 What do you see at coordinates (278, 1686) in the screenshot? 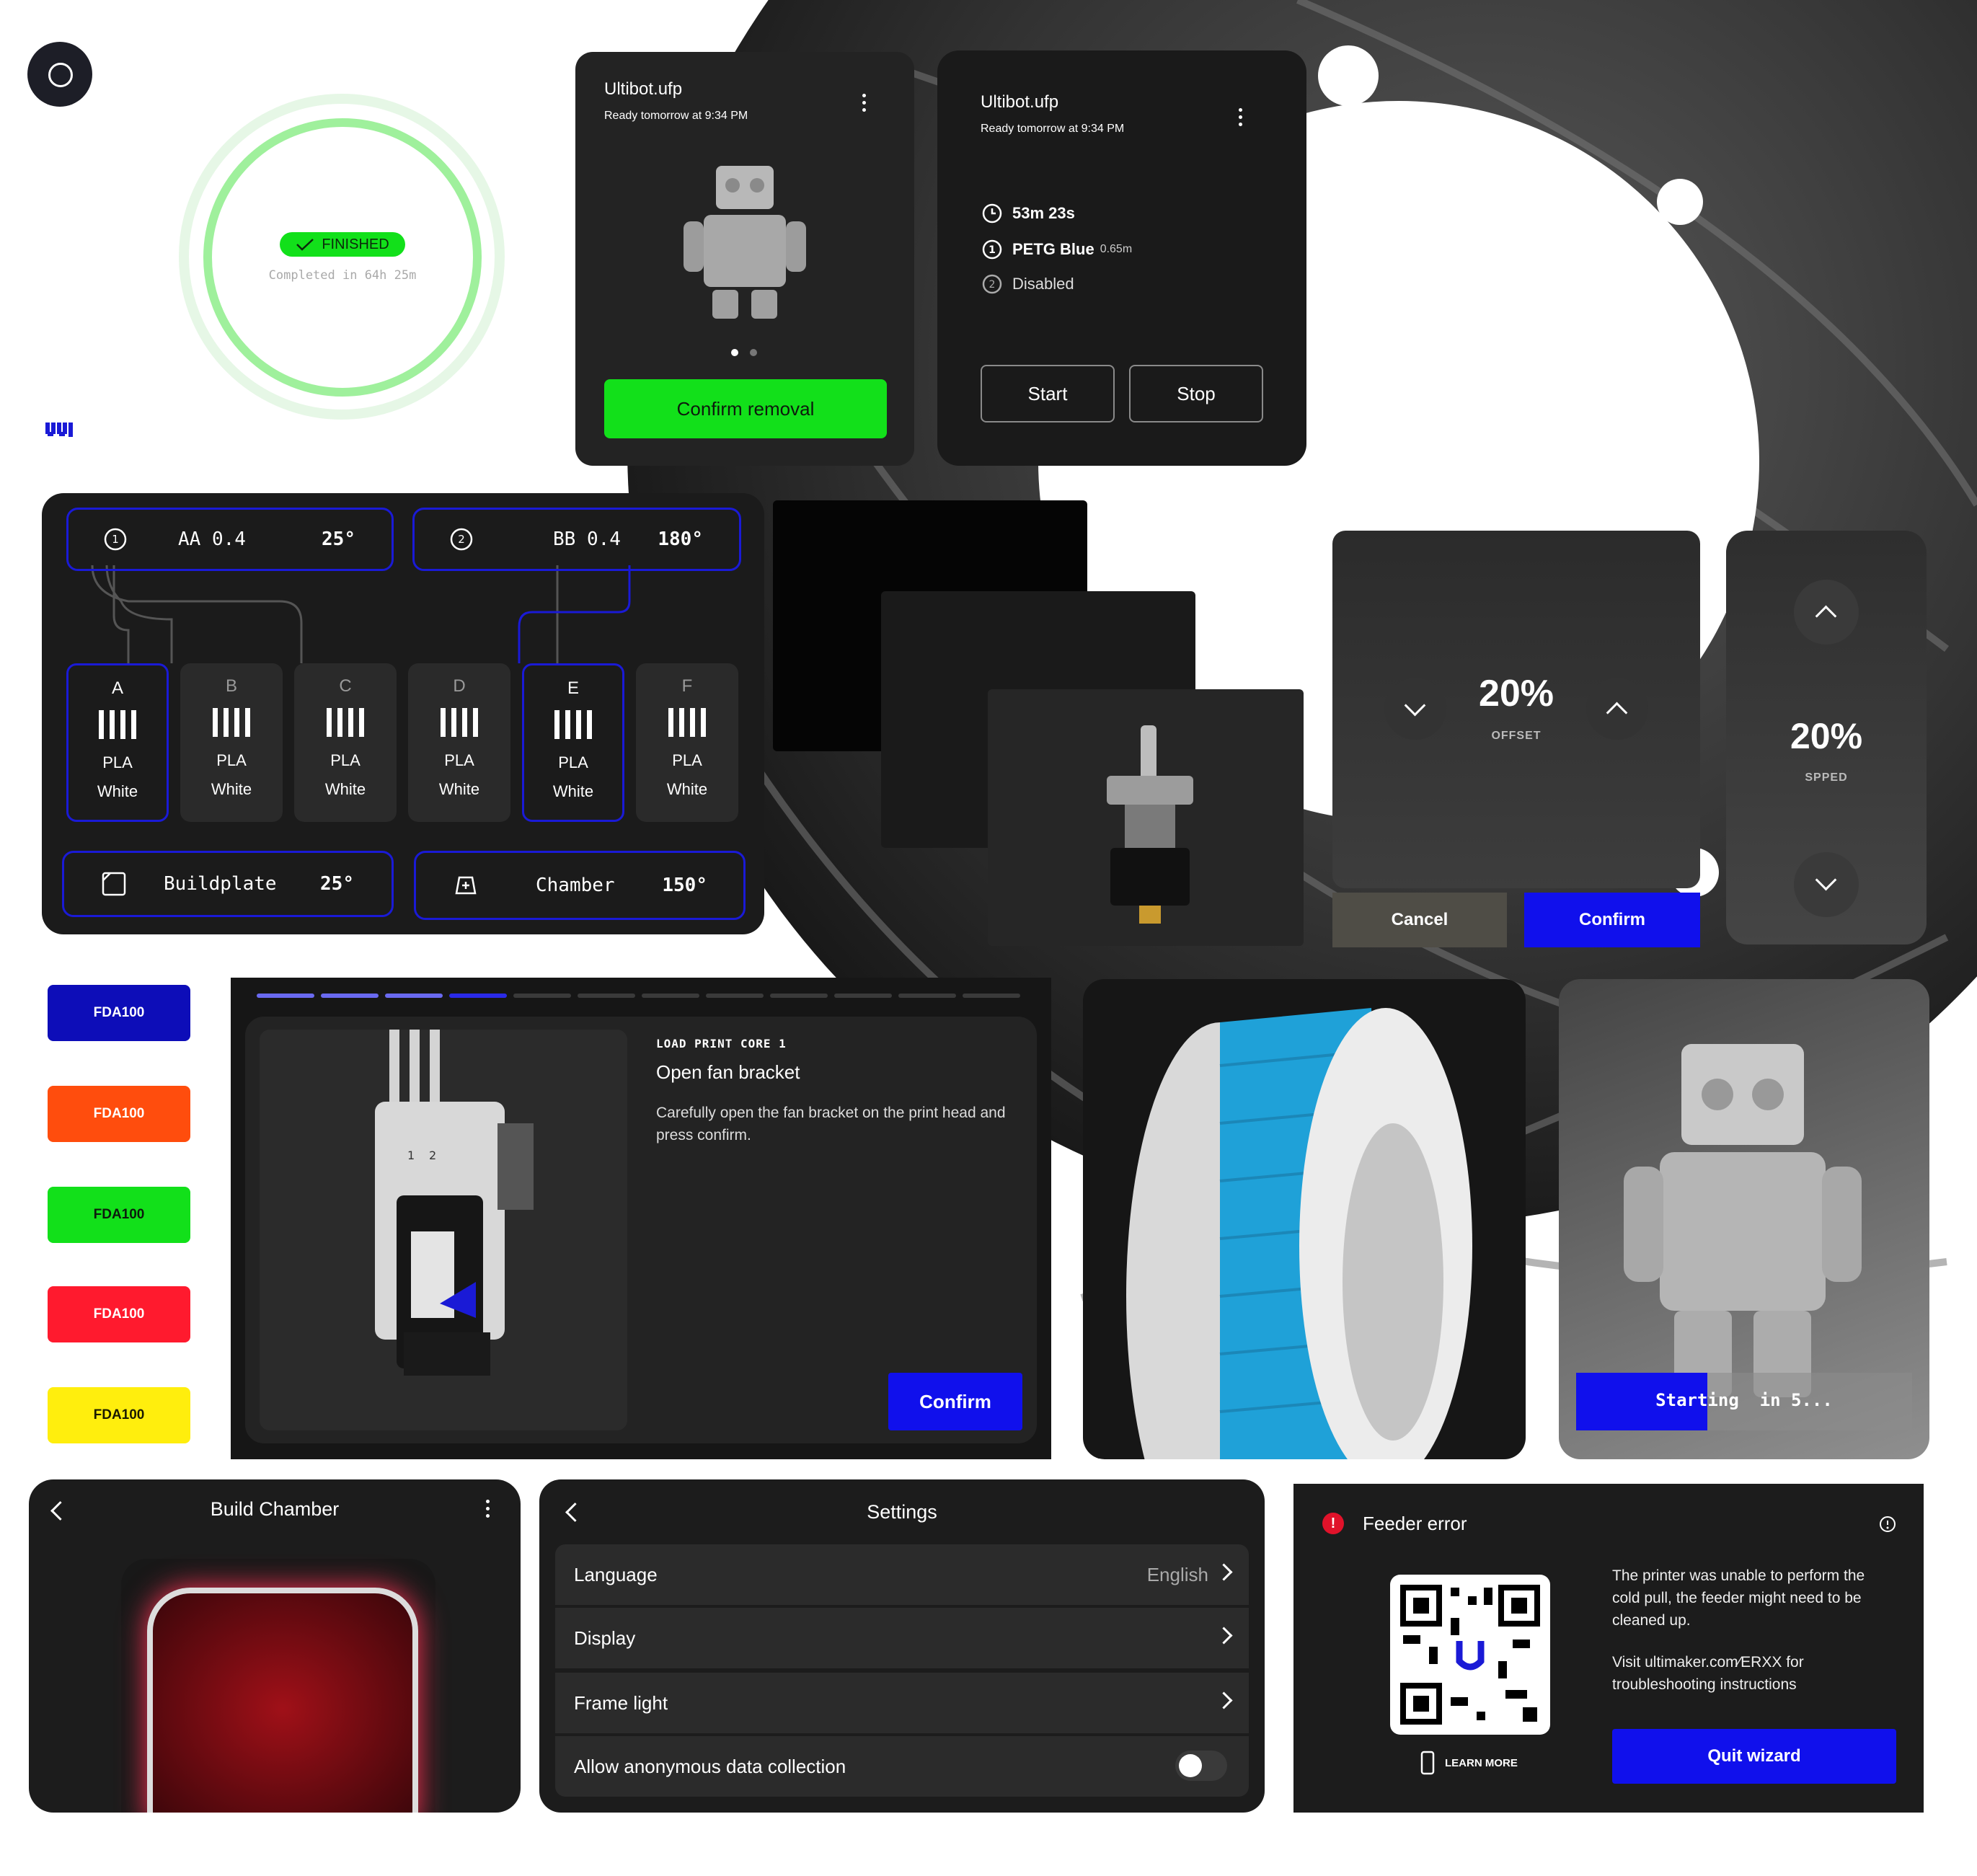
I see `build-chamber-image` at bounding box center [278, 1686].